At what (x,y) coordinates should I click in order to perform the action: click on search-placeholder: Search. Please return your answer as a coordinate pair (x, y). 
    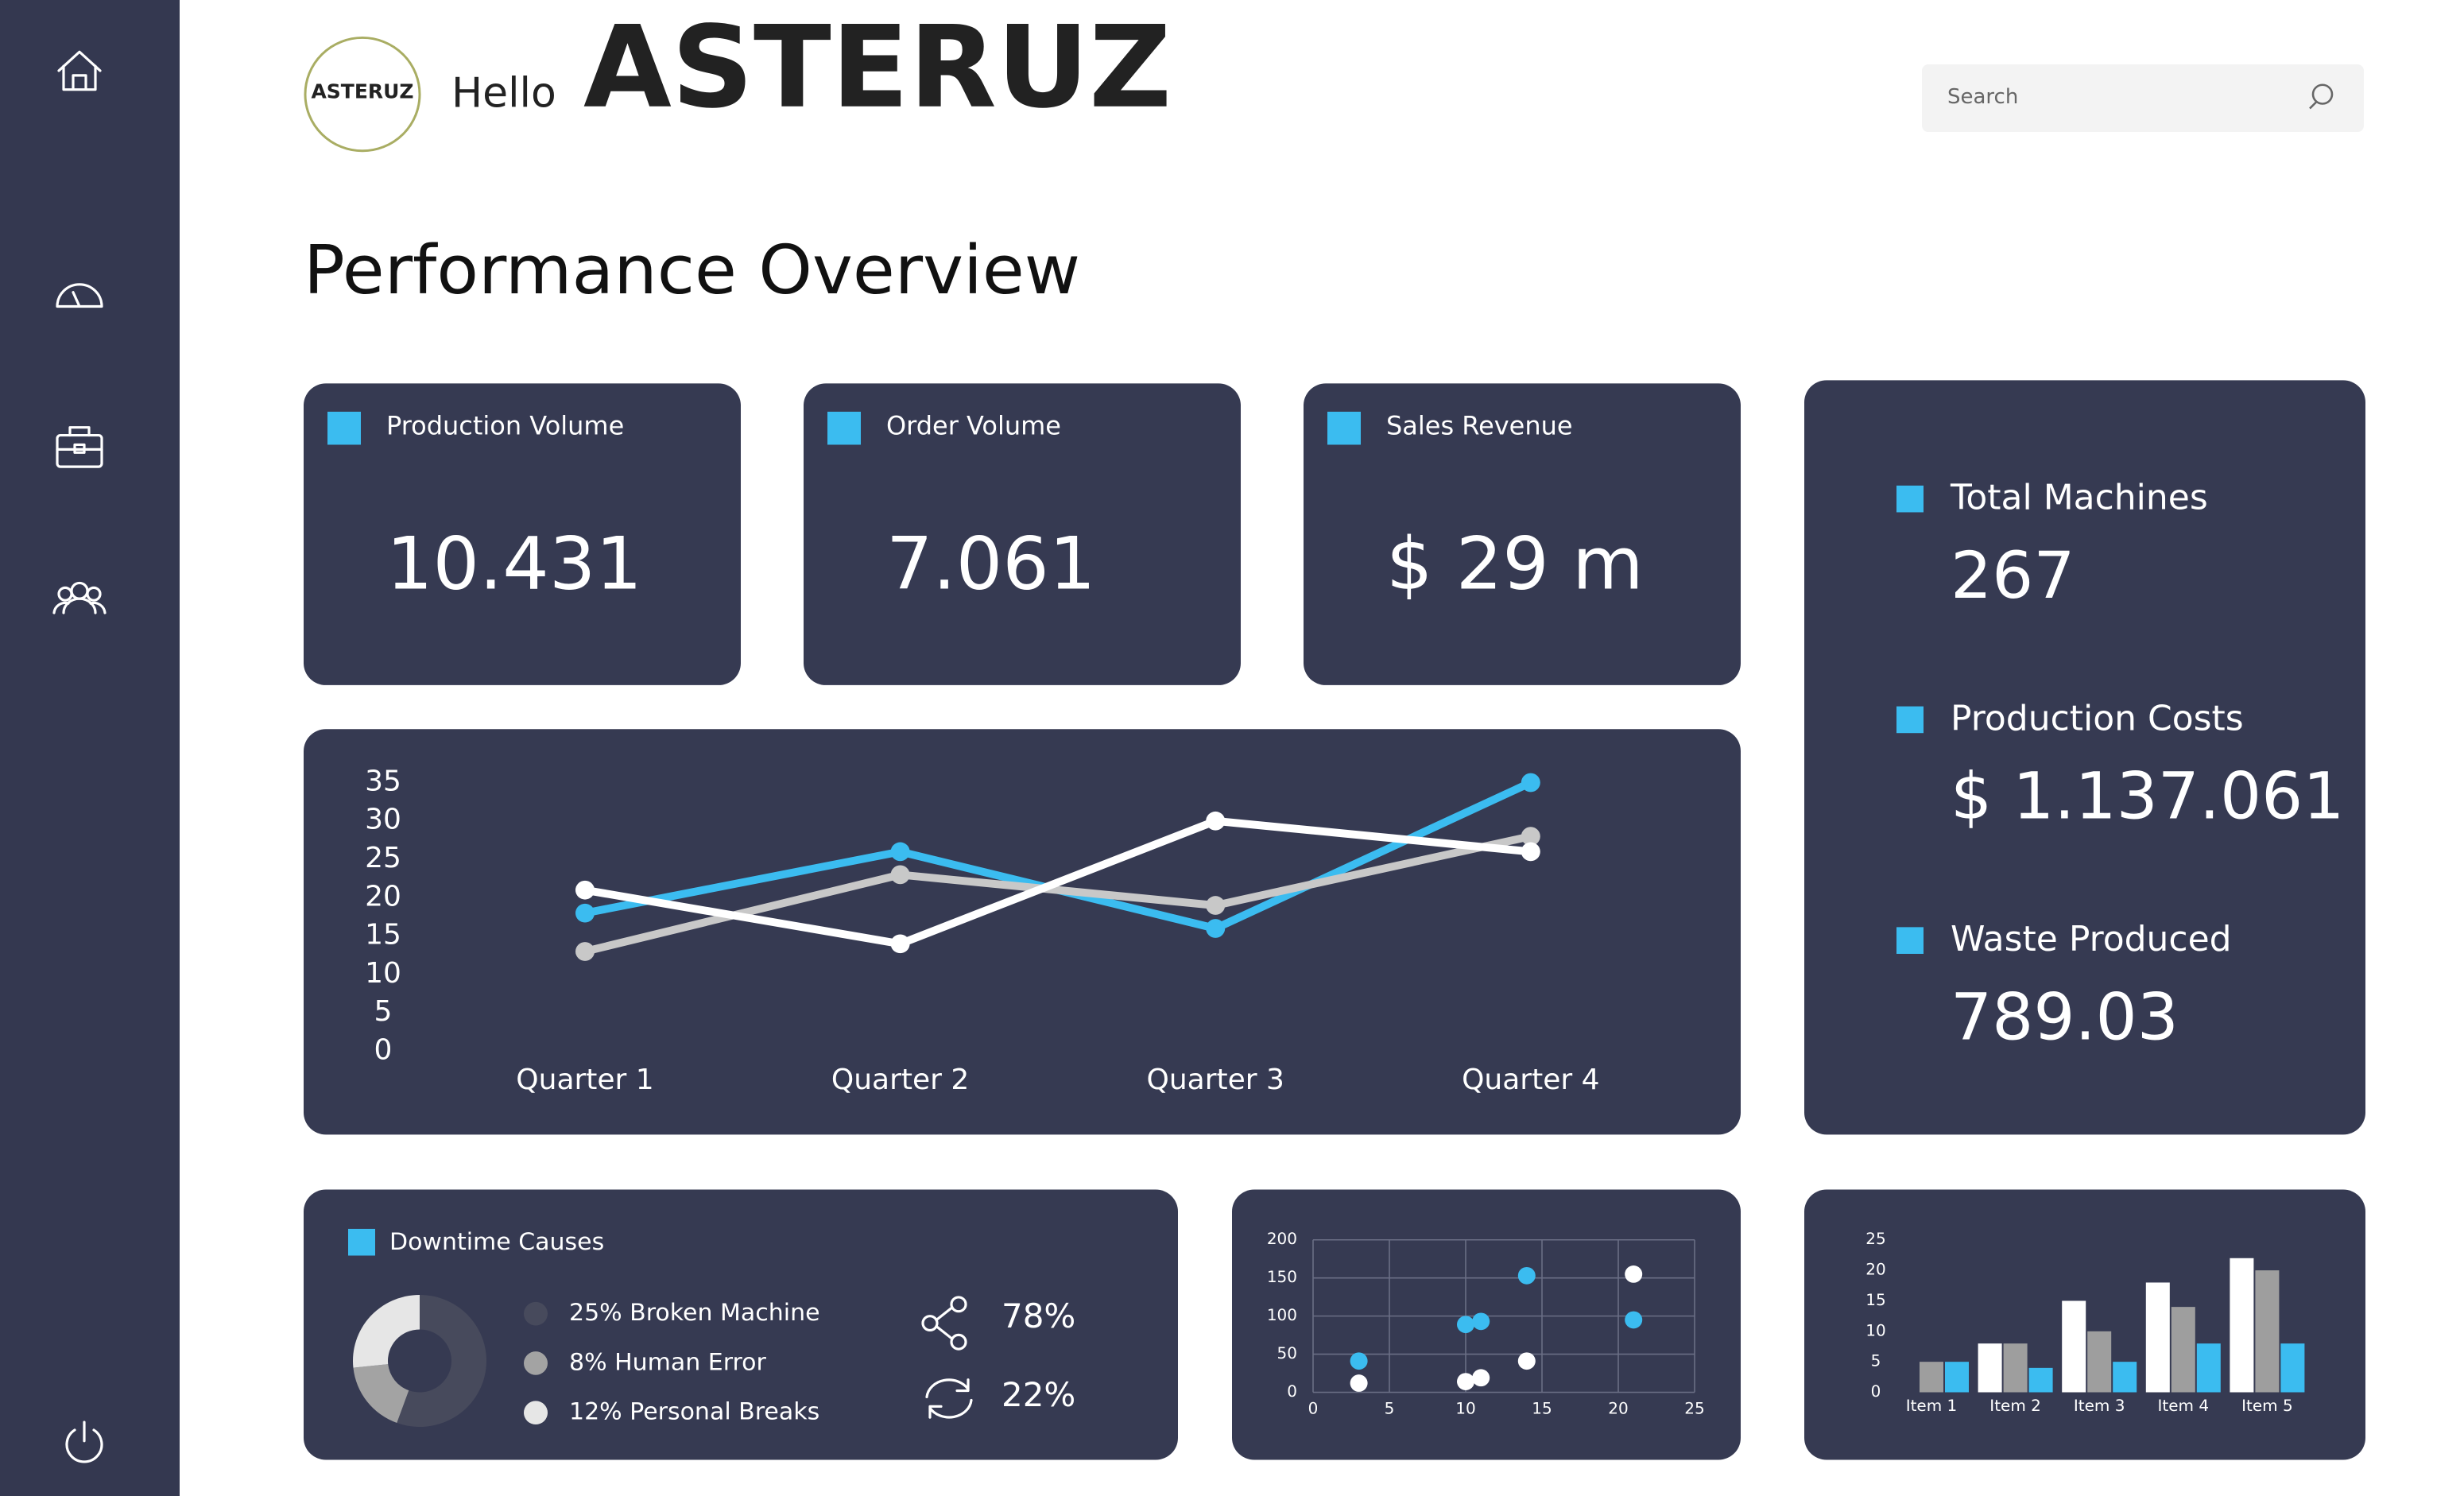
    Looking at the image, I should click on (1982, 97).